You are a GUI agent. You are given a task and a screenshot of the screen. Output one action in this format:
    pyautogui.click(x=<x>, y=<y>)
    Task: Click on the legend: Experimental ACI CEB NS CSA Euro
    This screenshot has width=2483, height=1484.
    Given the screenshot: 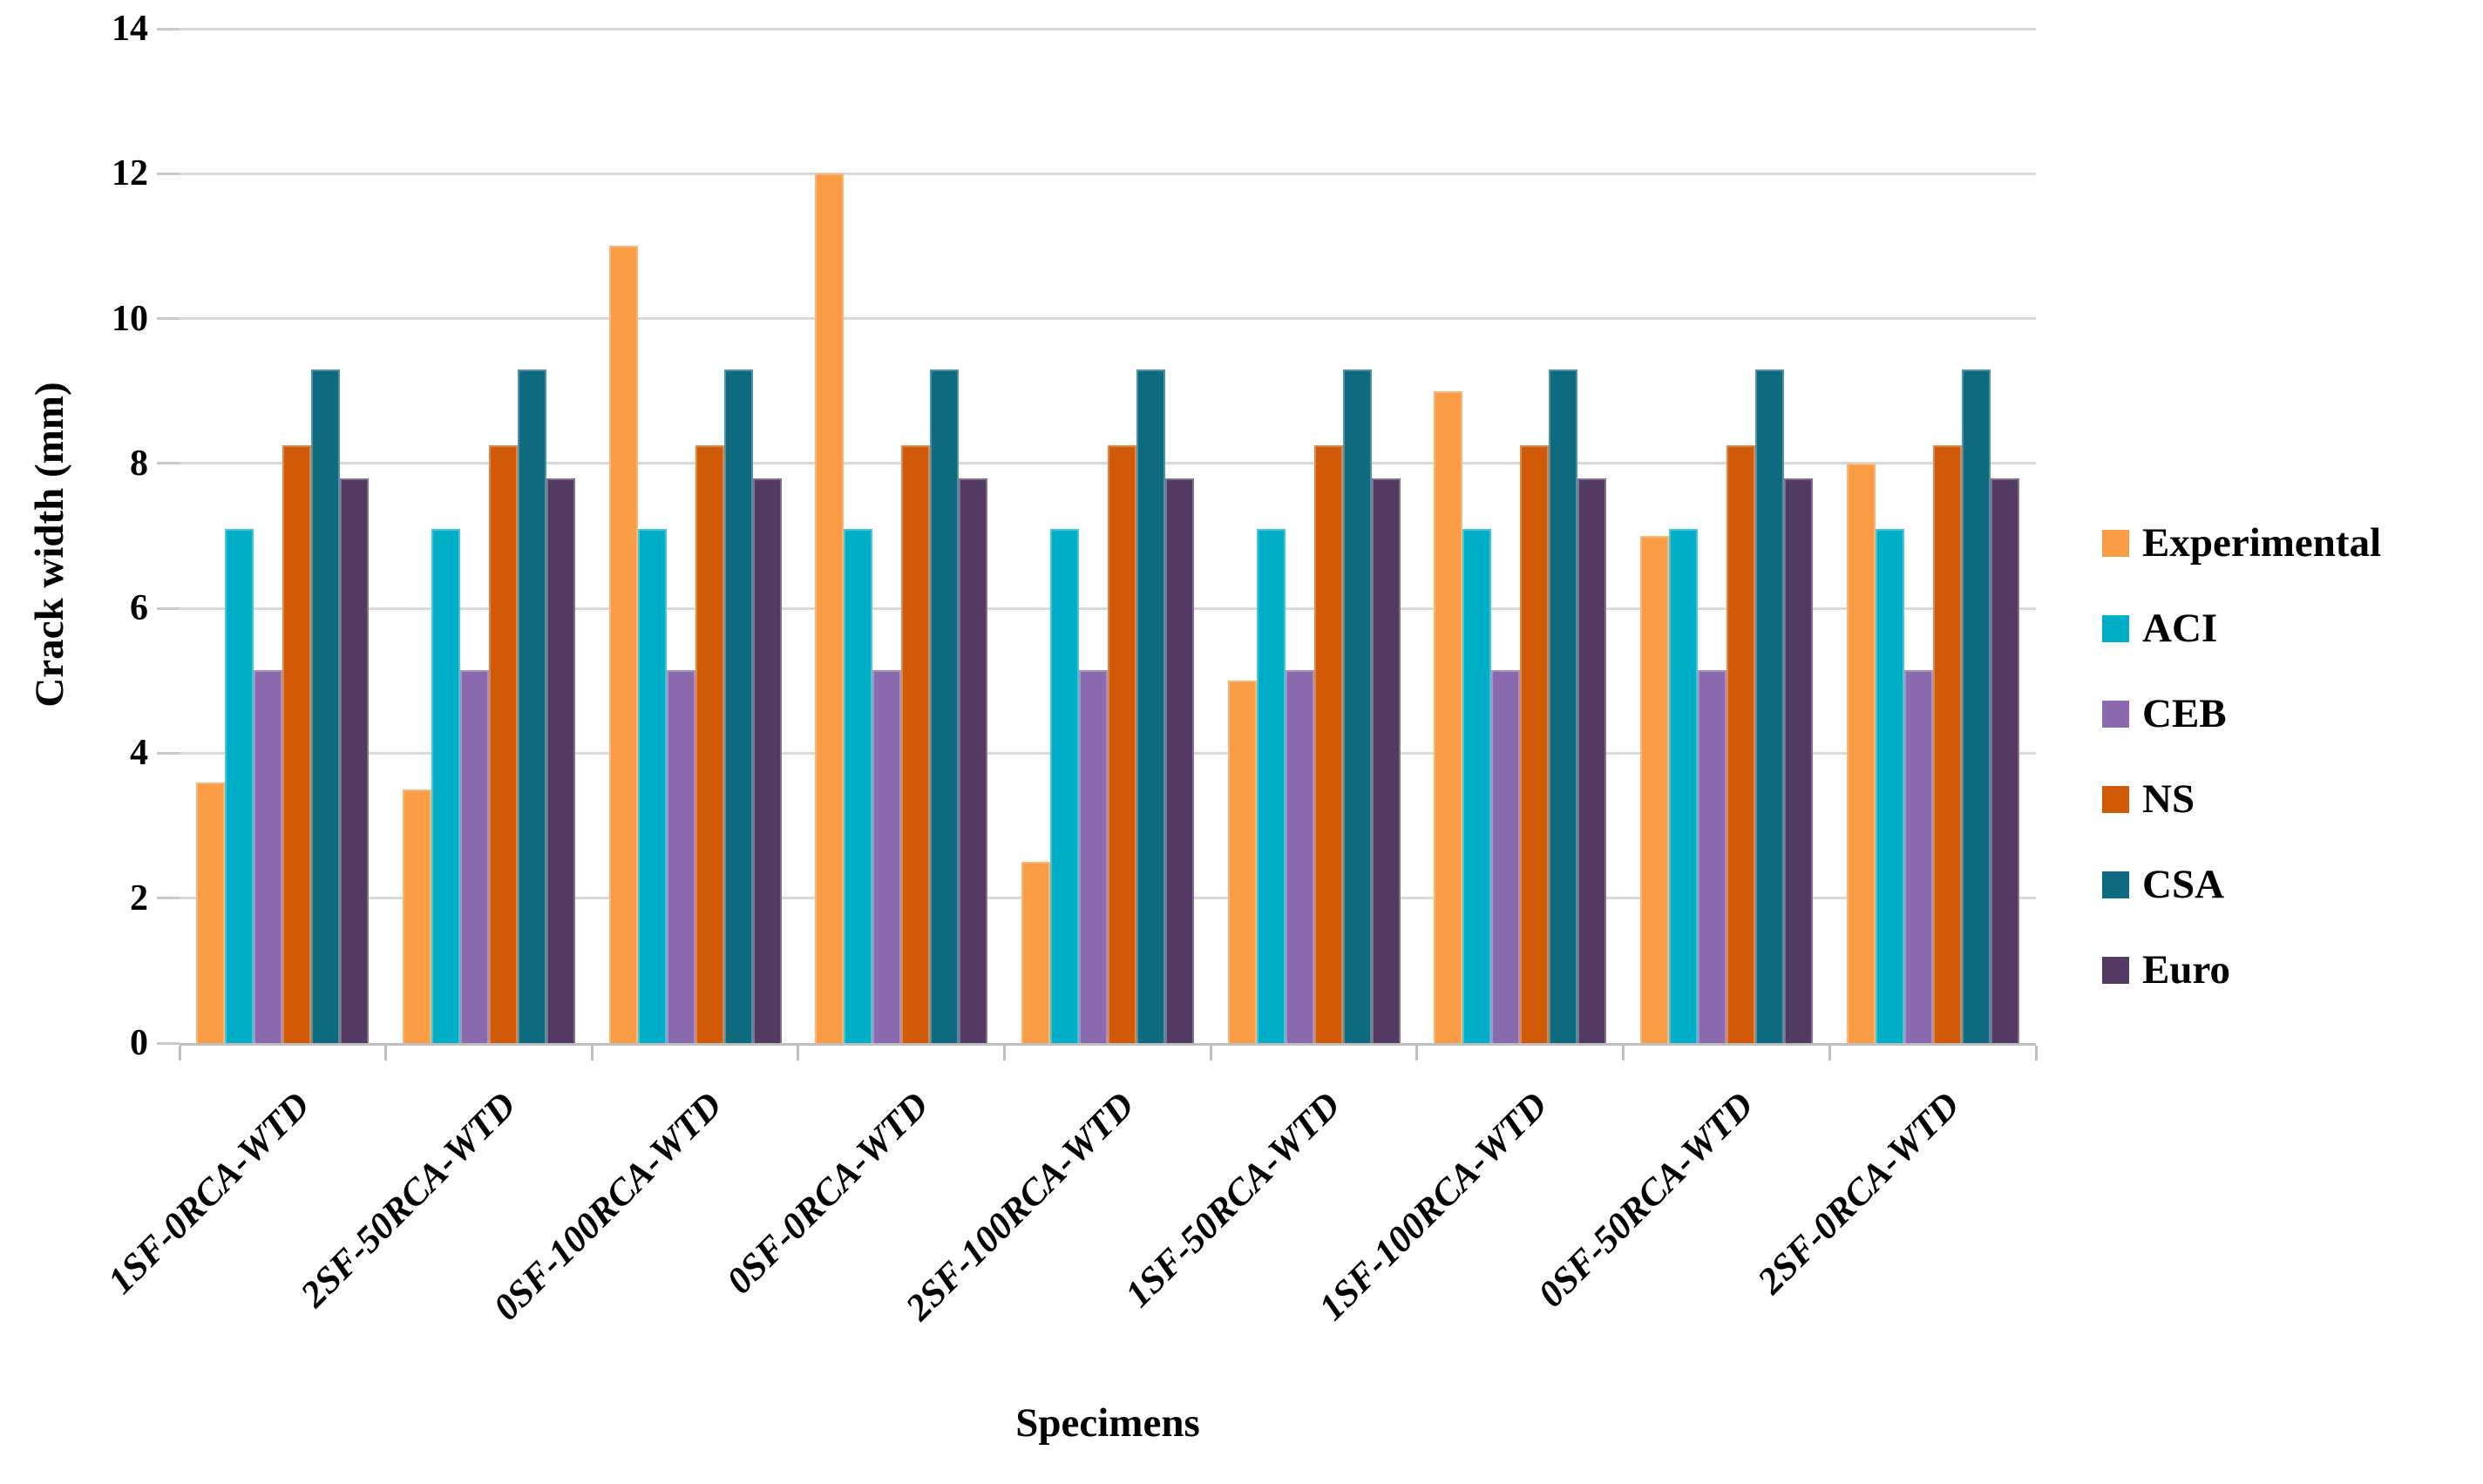 What is the action you would take?
    pyautogui.click(x=2241, y=757)
    